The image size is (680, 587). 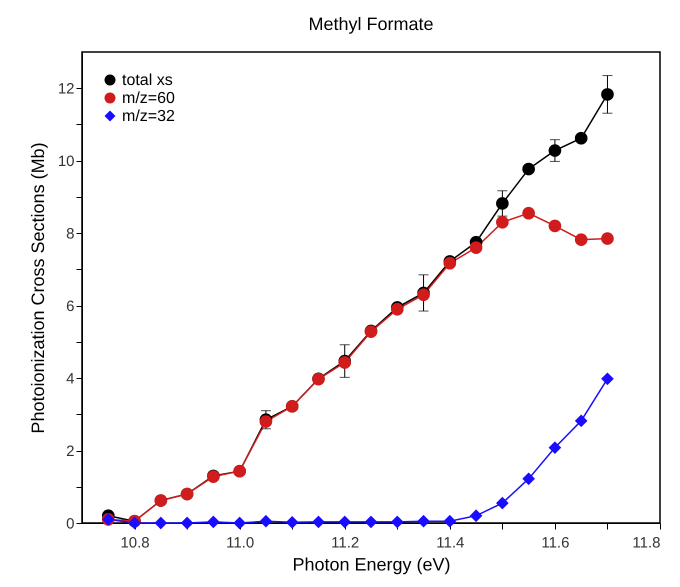 I want to click on y-tick-label: 2, so click(x=70, y=451).